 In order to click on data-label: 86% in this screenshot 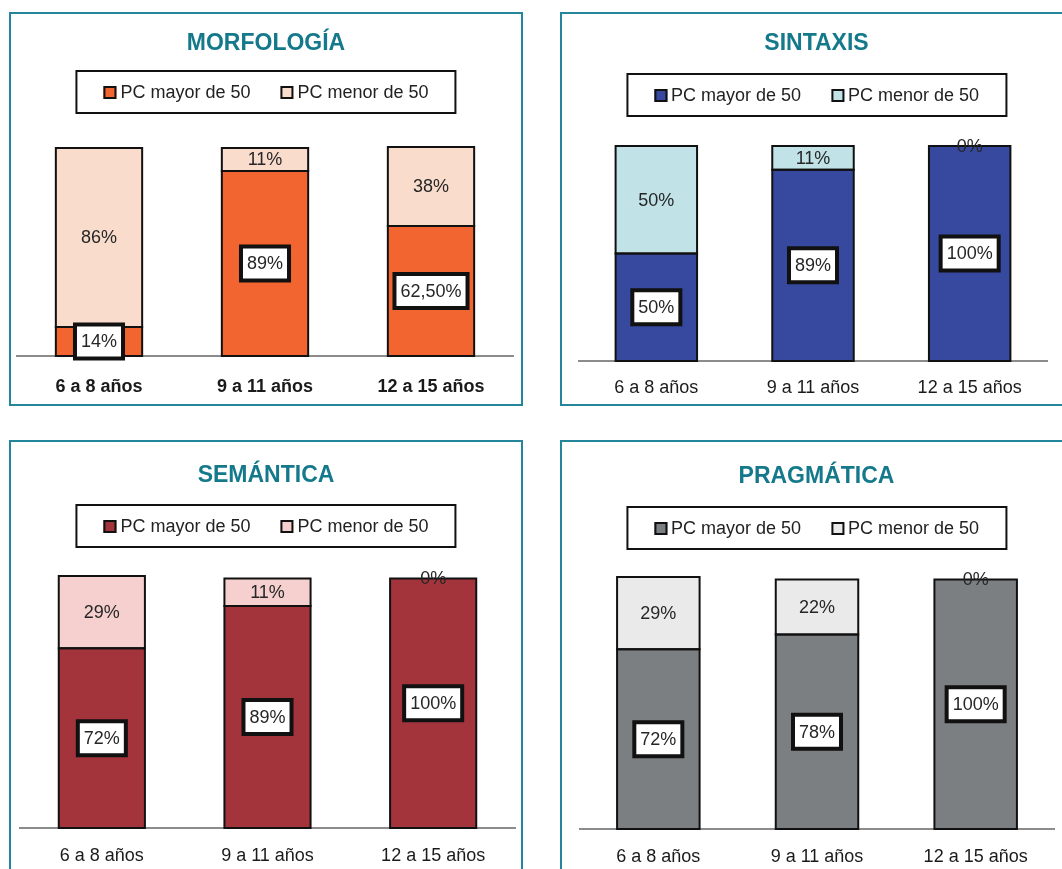, I will do `click(99, 237)`.